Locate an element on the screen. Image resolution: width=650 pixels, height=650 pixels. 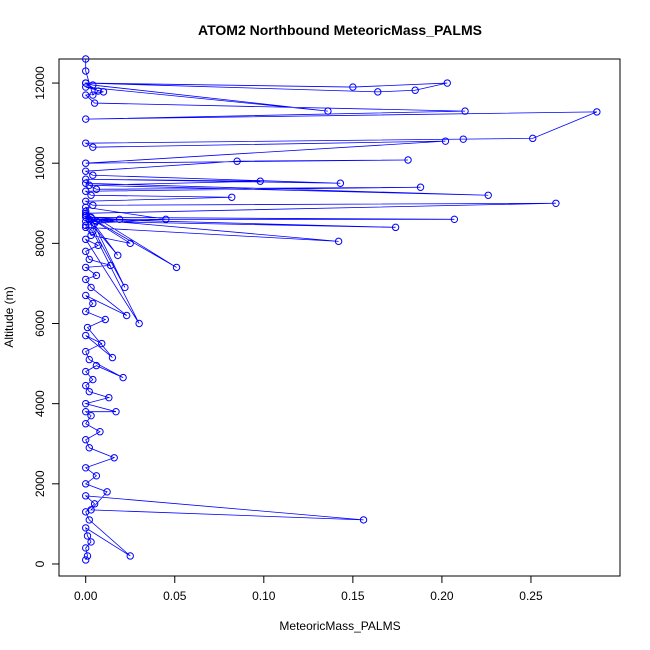
x-axis-label: MeteoricMass_PALMS is located at coordinates (339, 626).